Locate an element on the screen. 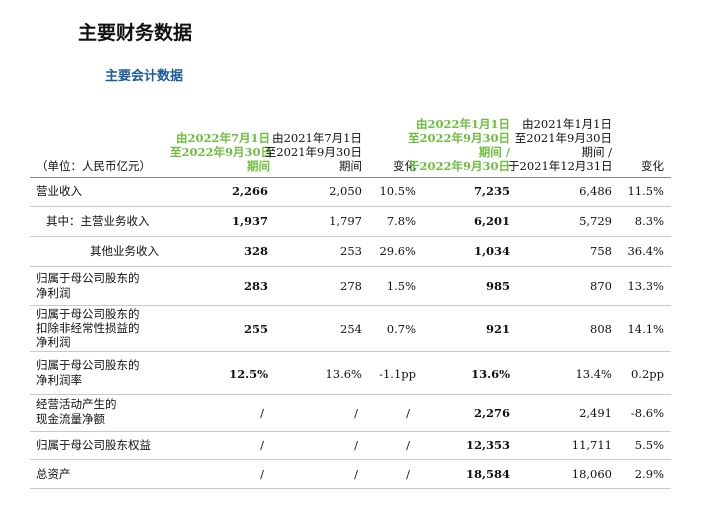 The width and height of the screenshot is (712, 512). section-title: 主要会计数据 is located at coordinates (144, 76).